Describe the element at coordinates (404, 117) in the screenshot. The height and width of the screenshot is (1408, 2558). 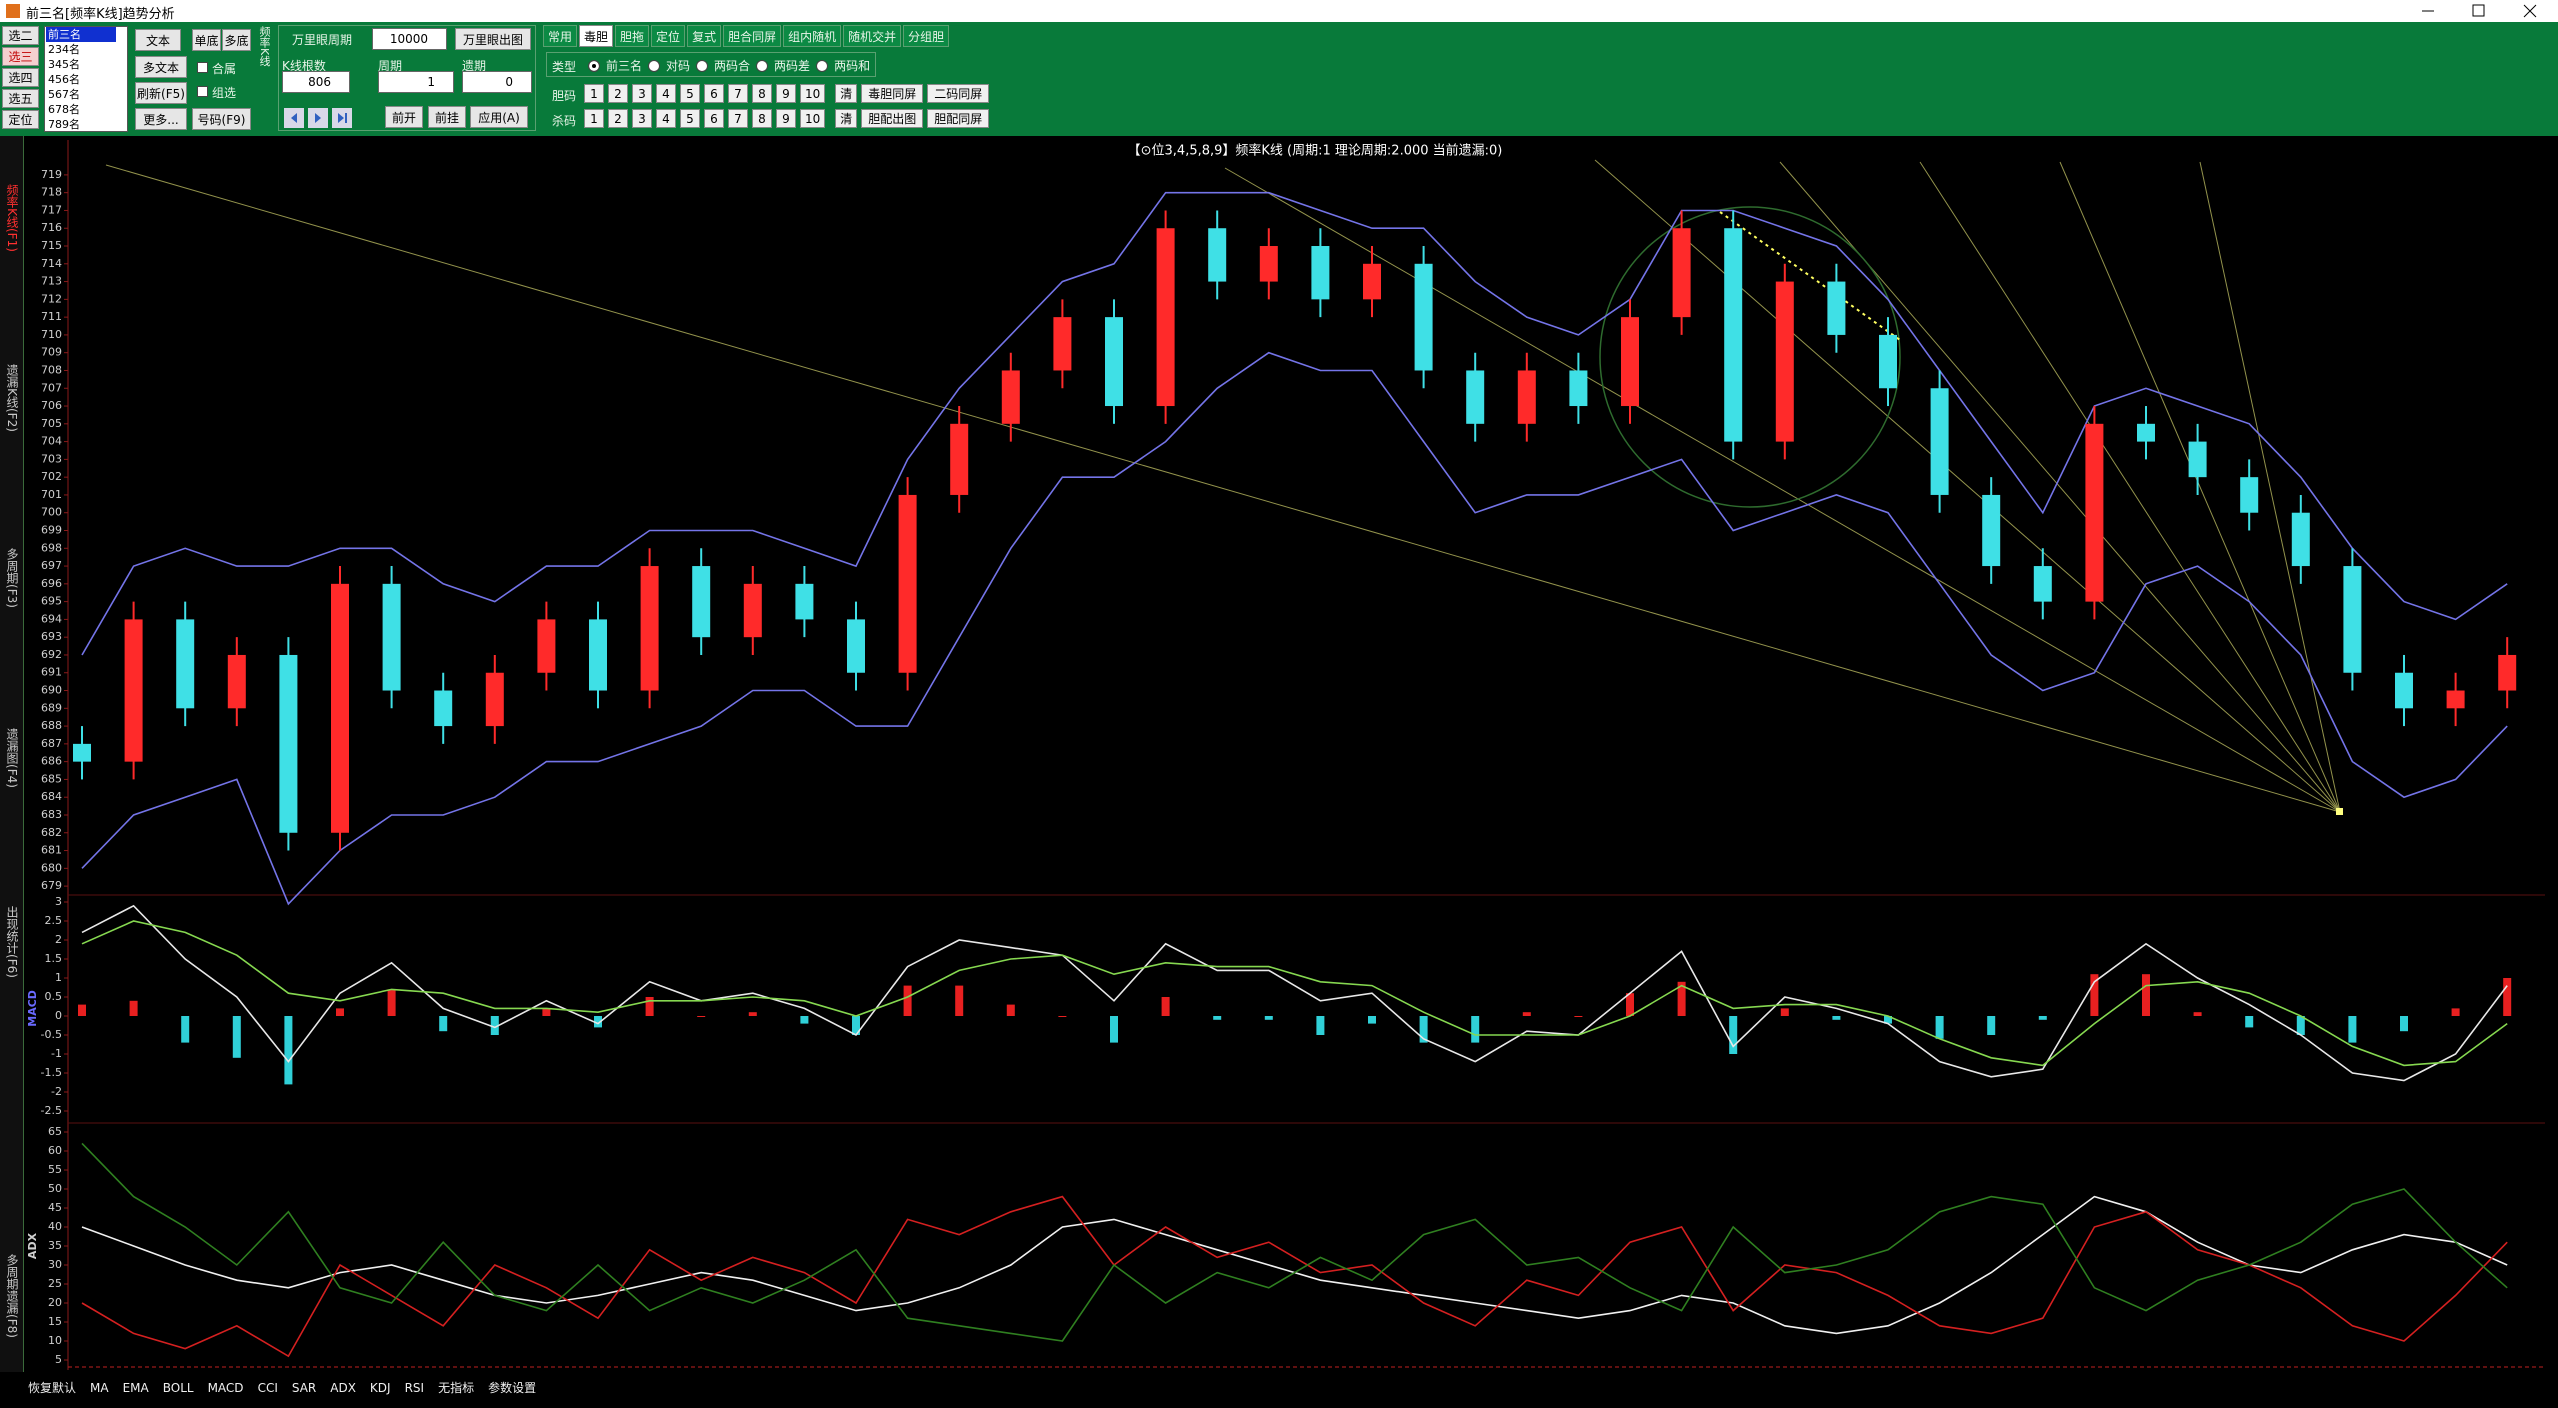
I see `open-button: 前开` at that location.